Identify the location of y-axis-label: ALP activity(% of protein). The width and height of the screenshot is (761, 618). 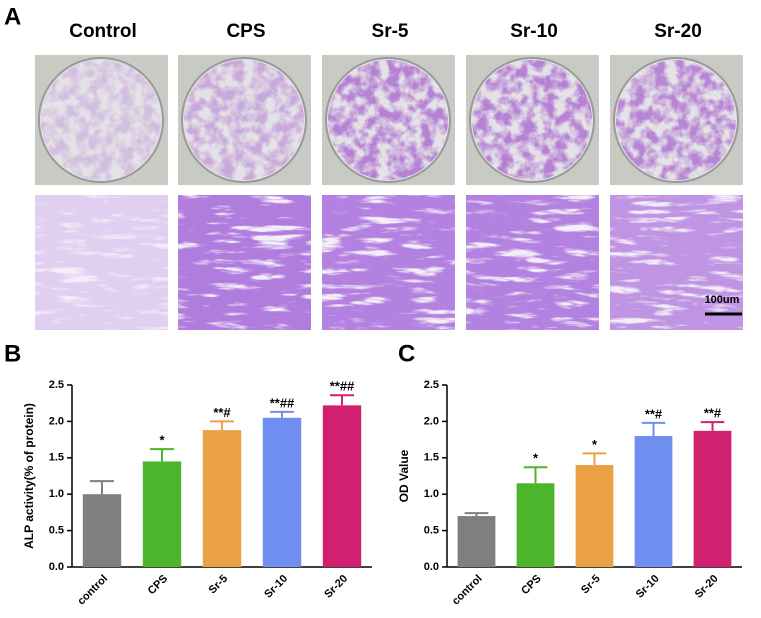
(29, 476).